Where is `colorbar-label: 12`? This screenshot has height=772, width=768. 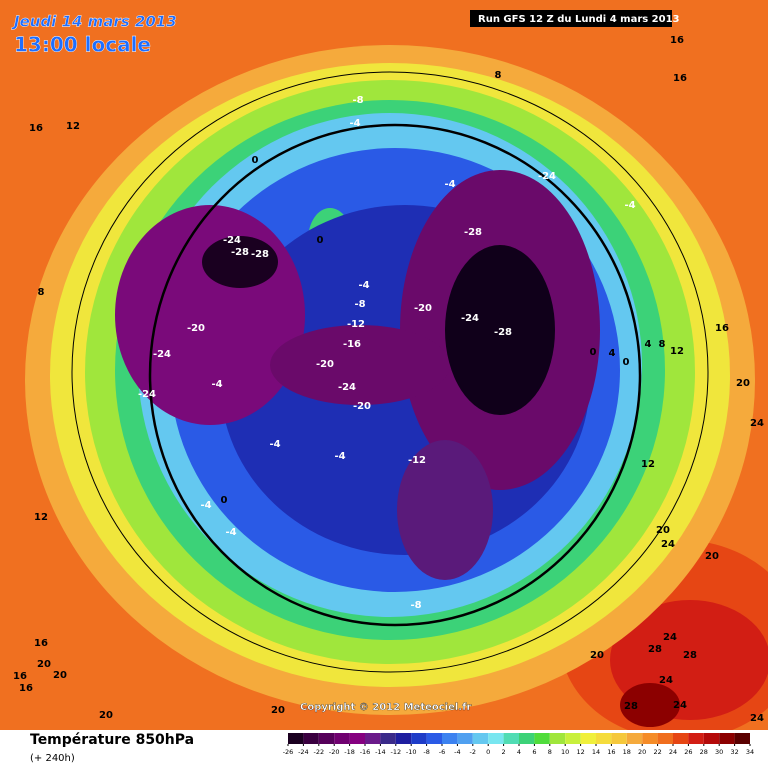
colorbar-label: 12 is located at coordinates (580, 752).